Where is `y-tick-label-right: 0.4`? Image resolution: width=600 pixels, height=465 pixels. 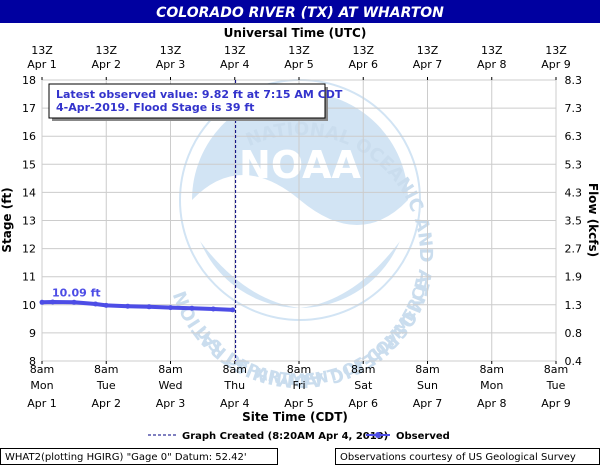
y-tick-label-right: 0.4 is located at coordinates (574, 361).